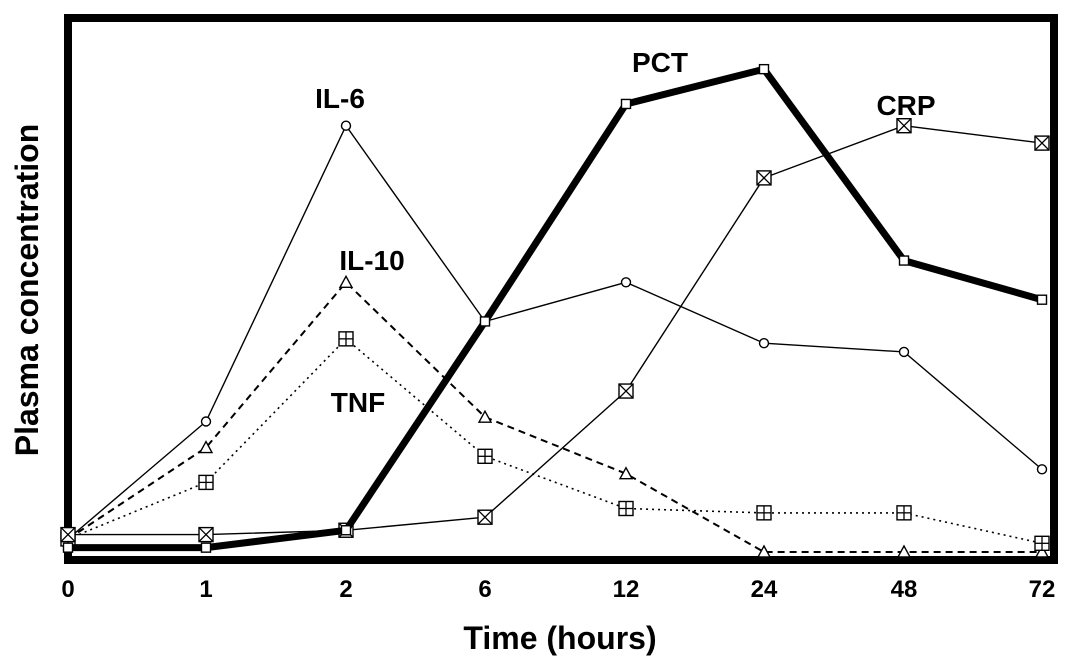  What do you see at coordinates (904, 589) in the screenshot?
I see `x-tick-label: 48` at bounding box center [904, 589].